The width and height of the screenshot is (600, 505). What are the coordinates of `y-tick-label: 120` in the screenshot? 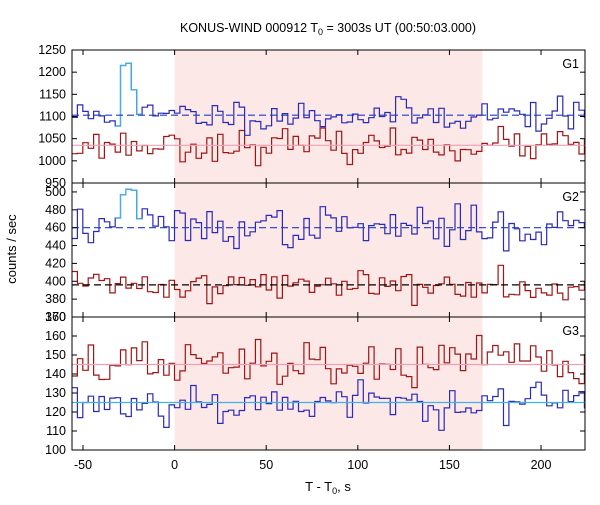 It's located at (55, 412).